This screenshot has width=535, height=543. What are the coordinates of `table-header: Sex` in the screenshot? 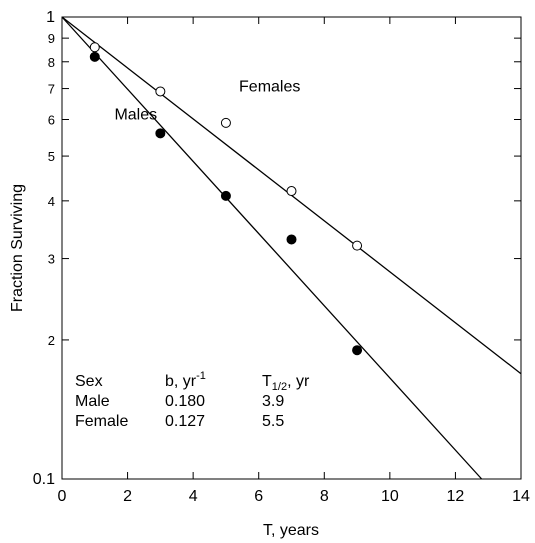 It's located at (89, 381).